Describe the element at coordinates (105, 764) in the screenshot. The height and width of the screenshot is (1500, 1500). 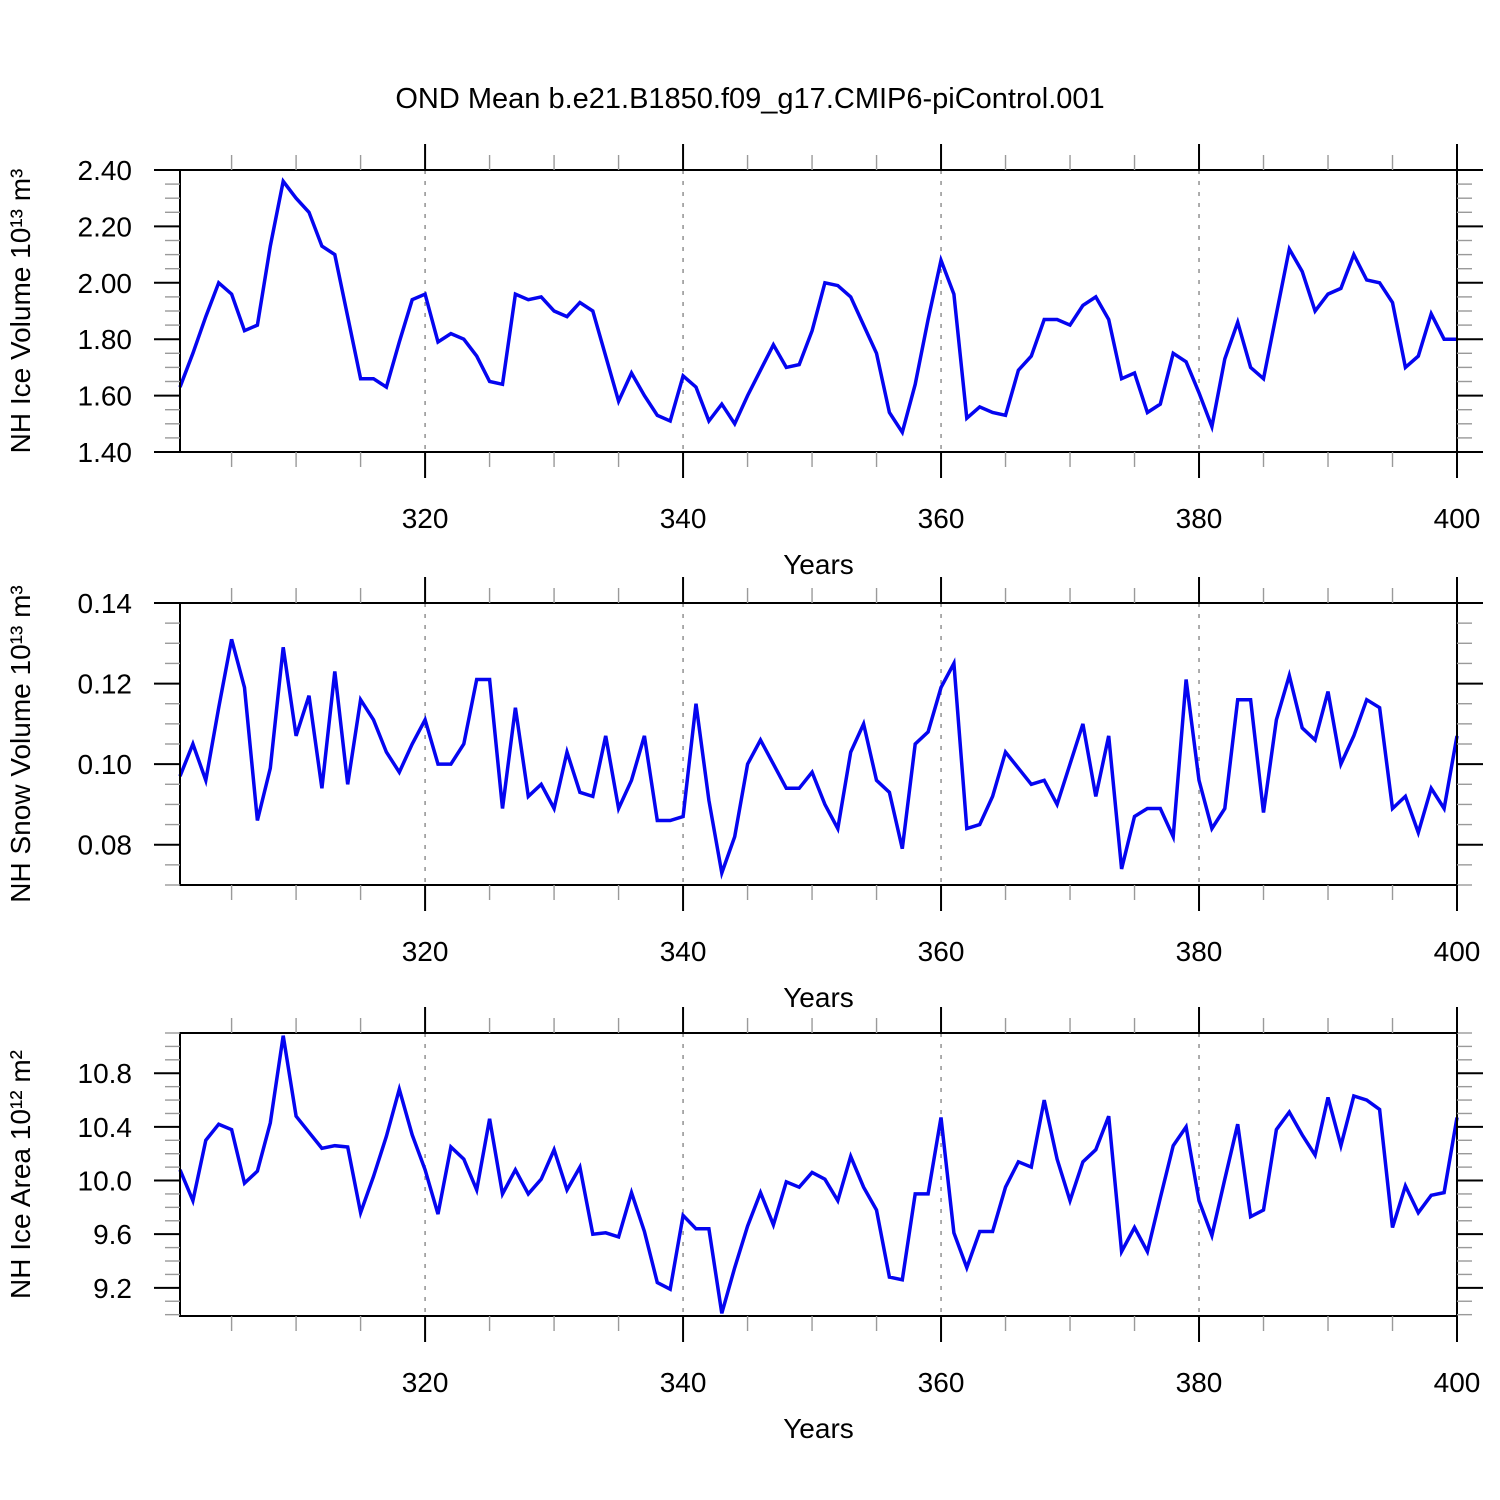
I see `y-tick-label: 0.10` at that location.